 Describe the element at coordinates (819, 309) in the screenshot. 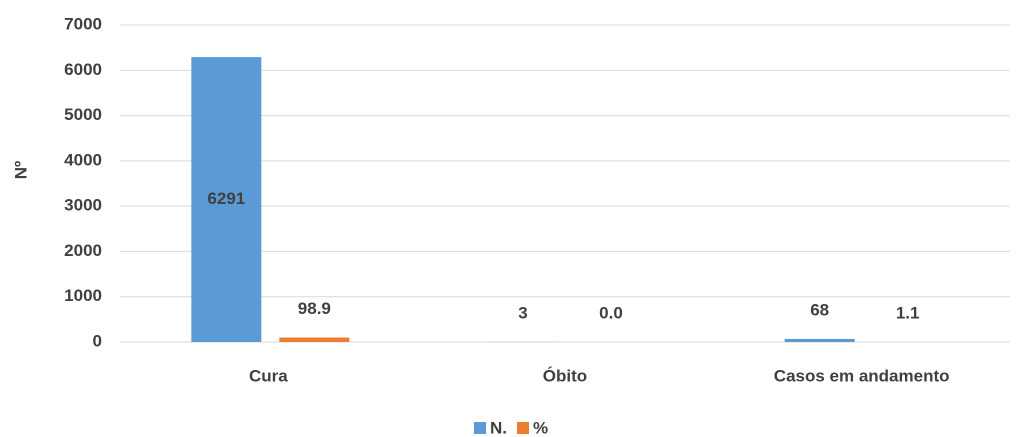

I see `data-label: 68` at that location.